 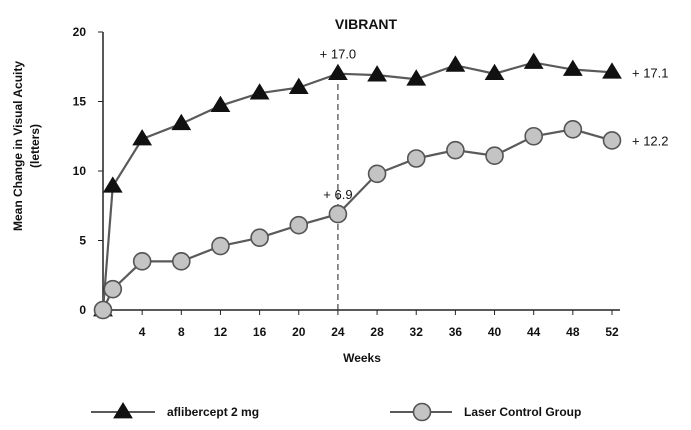 What do you see at coordinates (495, 332) in the screenshot?
I see `x-tick-label: 40` at bounding box center [495, 332].